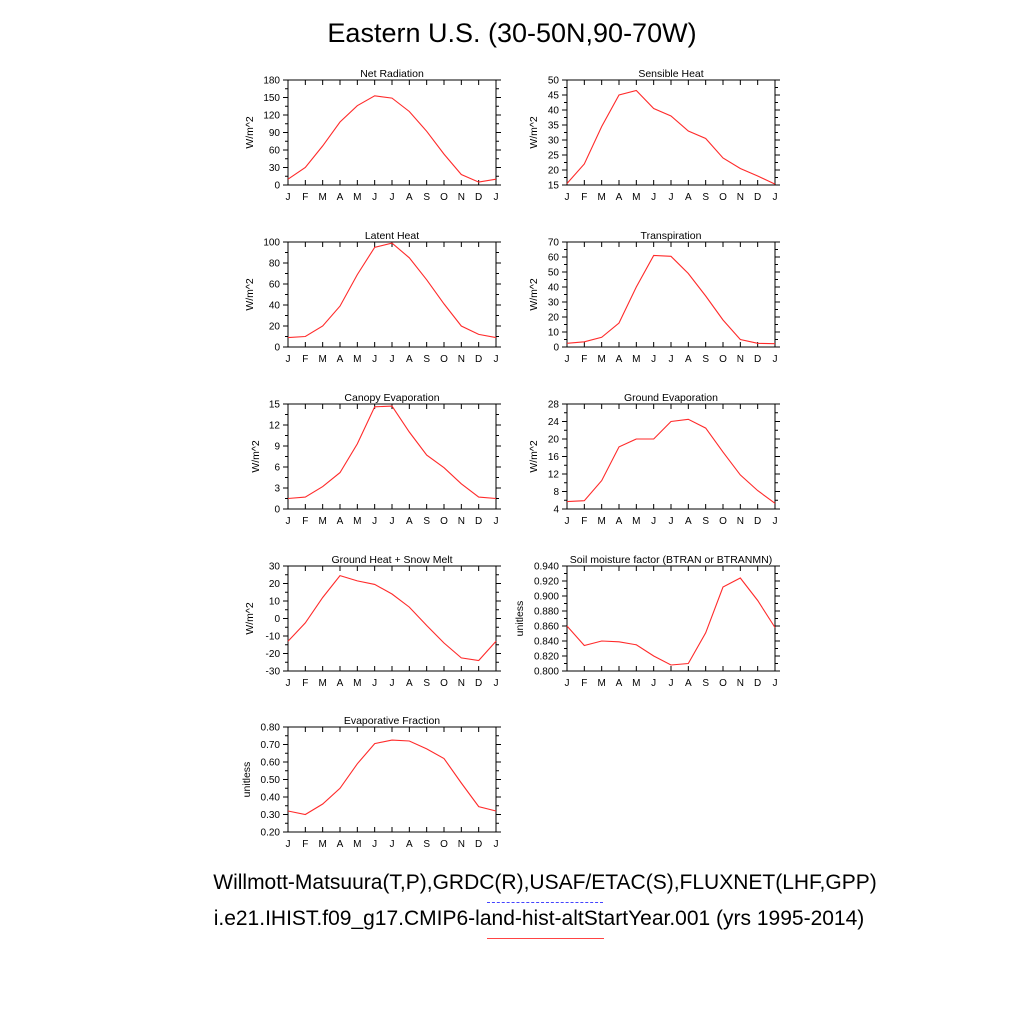  I want to click on y-tick-label: 0.800, so click(546, 672).